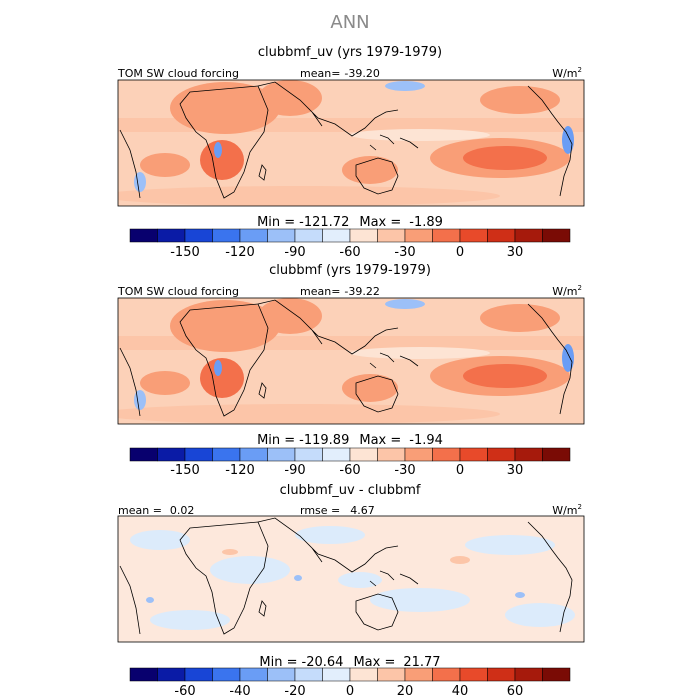 The width and height of the screenshot is (700, 700). Describe the element at coordinates (580, 70) in the screenshot. I see `panel-1-units-exp: 2` at that location.